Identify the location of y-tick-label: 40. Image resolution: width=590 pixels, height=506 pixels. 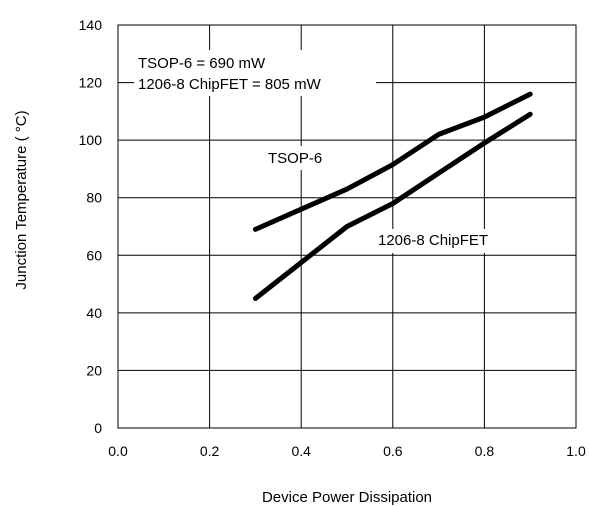
(94, 313).